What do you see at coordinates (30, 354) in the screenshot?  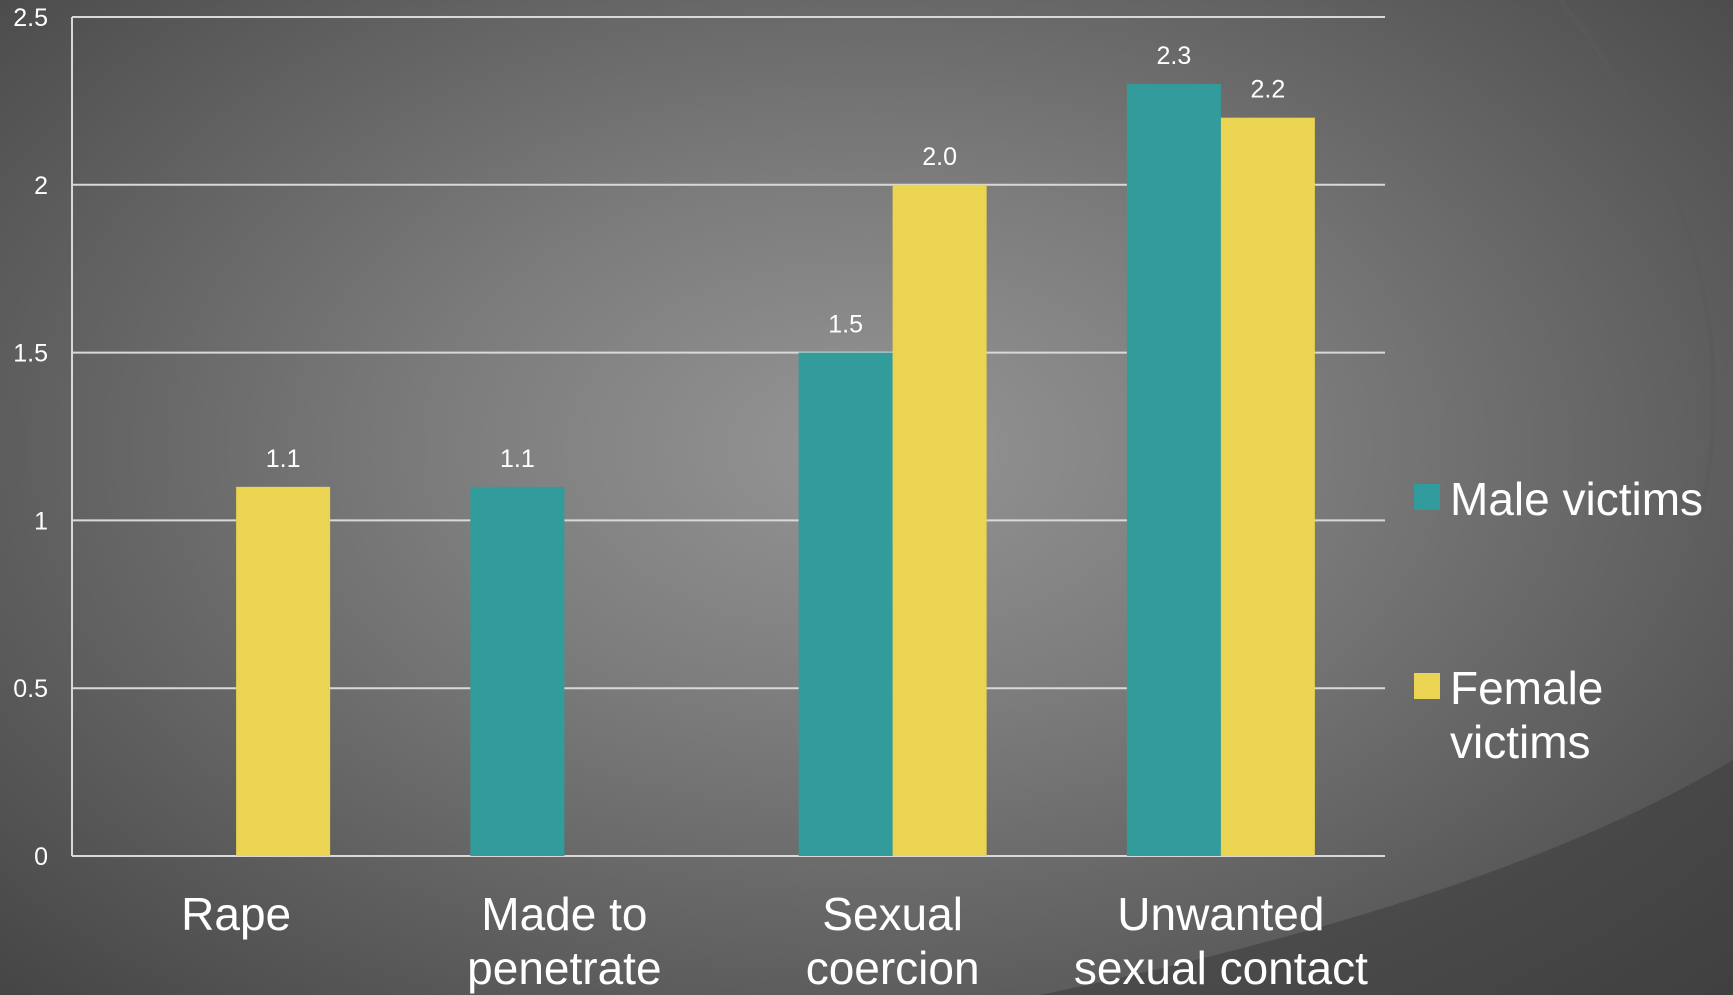 I see `y-tick-label: 1.5` at bounding box center [30, 354].